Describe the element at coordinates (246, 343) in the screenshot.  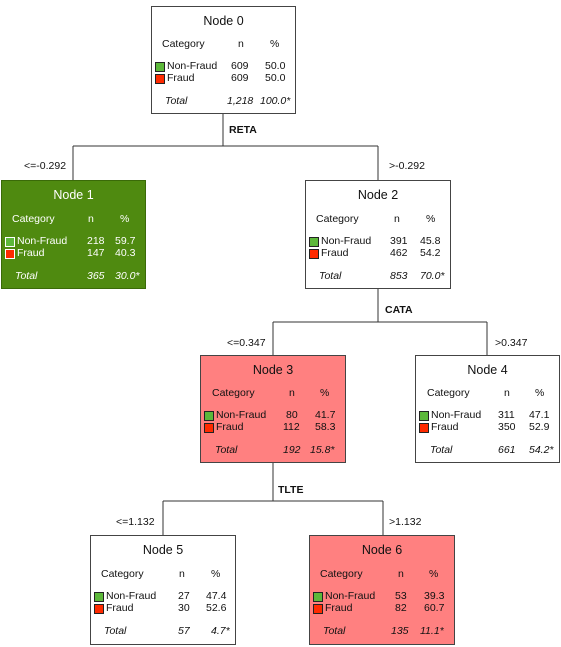
I see `split-left-condition: <=0.347` at that location.